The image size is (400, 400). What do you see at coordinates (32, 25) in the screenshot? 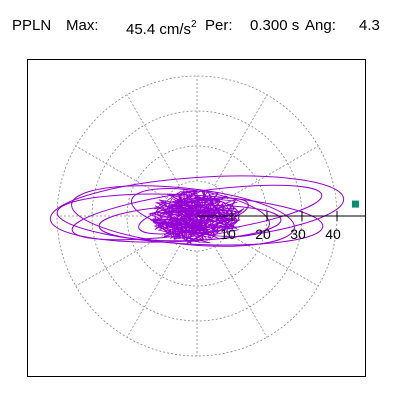
I see `station-code: PPLN` at bounding box center [32, 25].